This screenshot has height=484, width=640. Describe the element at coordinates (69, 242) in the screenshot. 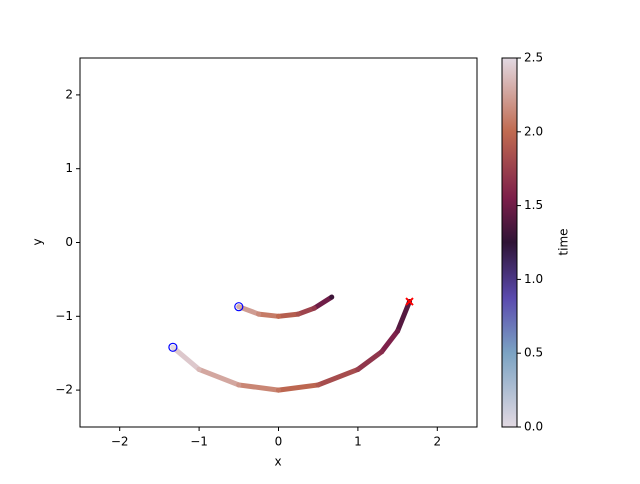

I see `y-tick-label: 0` at that location.